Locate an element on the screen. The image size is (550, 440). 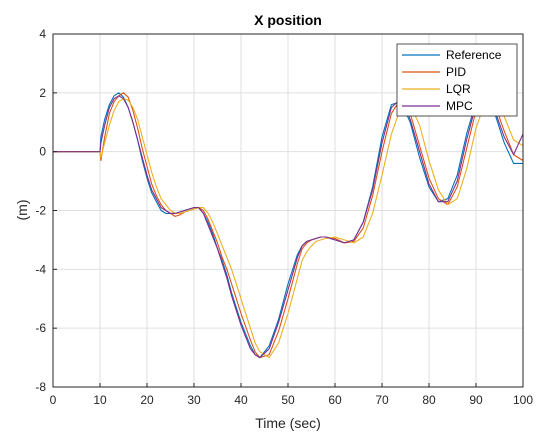
chart-title: X position is located at coordinates (288, 20).